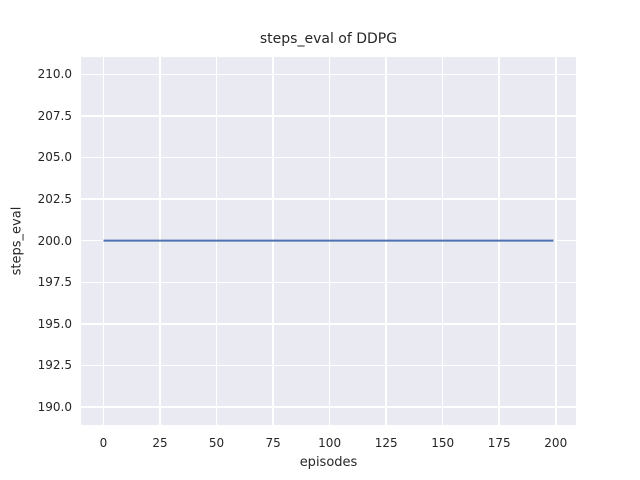 The width and height of the screenshot is (640, 480). Describe the element at coordinates (54, 74) in the screenshot. I see `y-tick-label: 210.0` at that location.